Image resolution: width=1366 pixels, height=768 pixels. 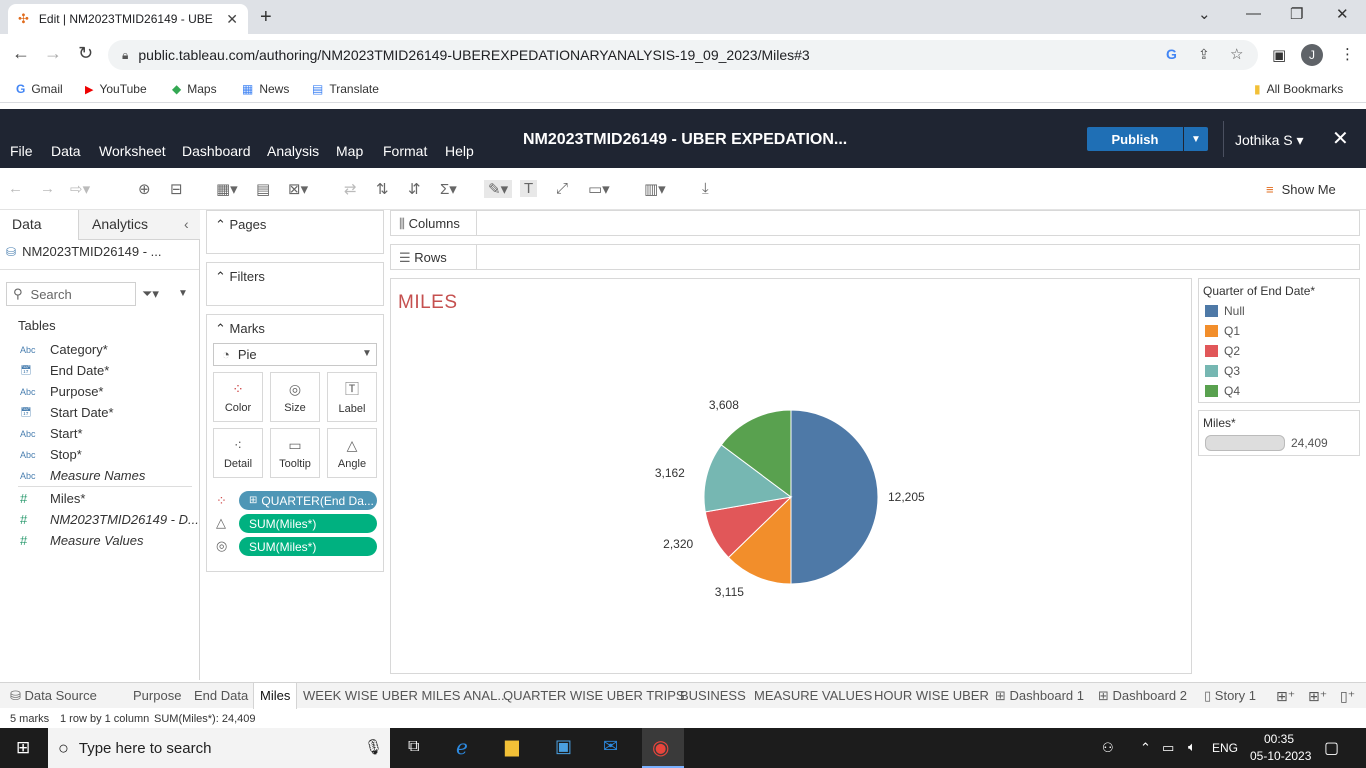 I want to click on people-icon: ⚇, so click(x=1108, y=747).